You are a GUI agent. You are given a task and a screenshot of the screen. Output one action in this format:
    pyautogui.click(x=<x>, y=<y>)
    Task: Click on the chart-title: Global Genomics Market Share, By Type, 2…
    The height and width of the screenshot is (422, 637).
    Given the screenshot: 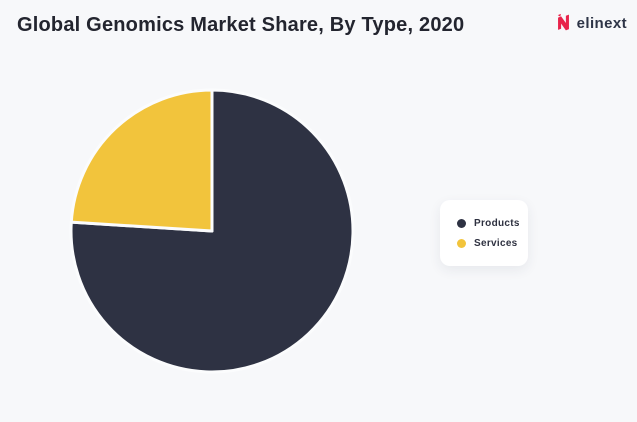 What is the action you would take?
    pyautogui.click(x=241, y=25)
    